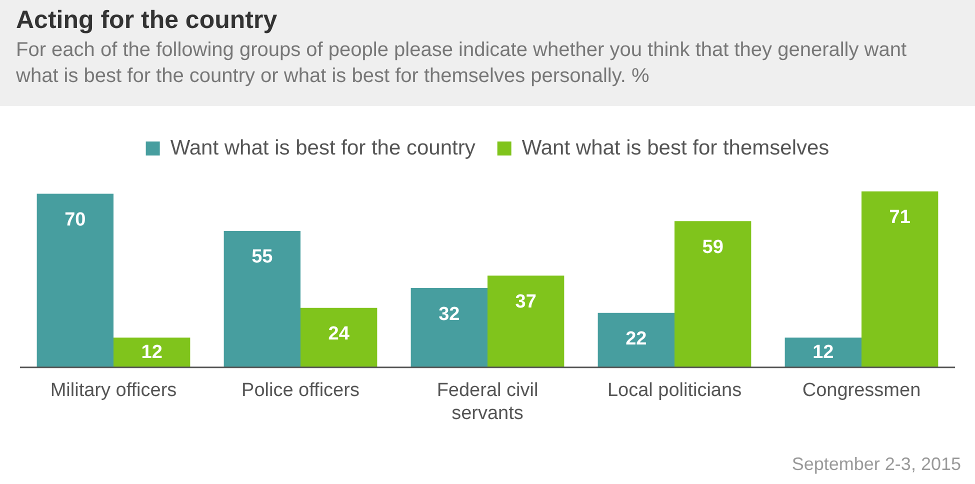 The image size is (975, 484). I want to click on data-label: 71, so click(900, 217).